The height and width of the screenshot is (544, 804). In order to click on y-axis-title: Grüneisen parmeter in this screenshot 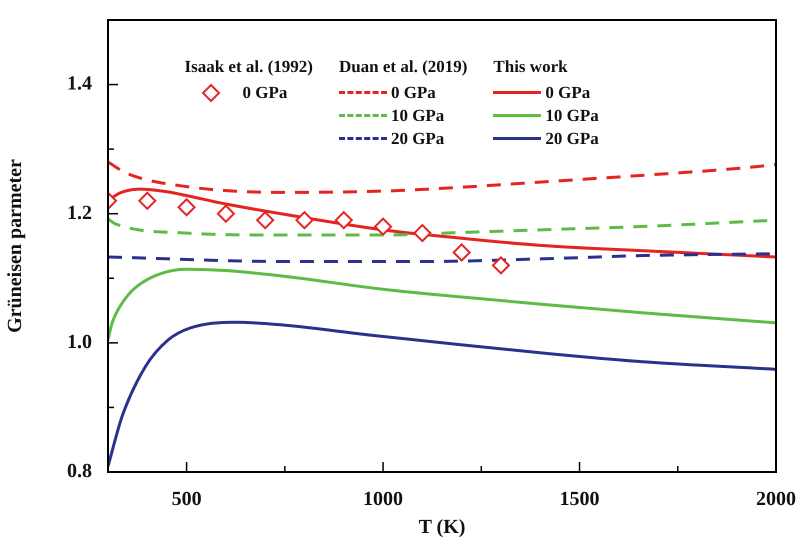, I will do `click(15, 245)`.